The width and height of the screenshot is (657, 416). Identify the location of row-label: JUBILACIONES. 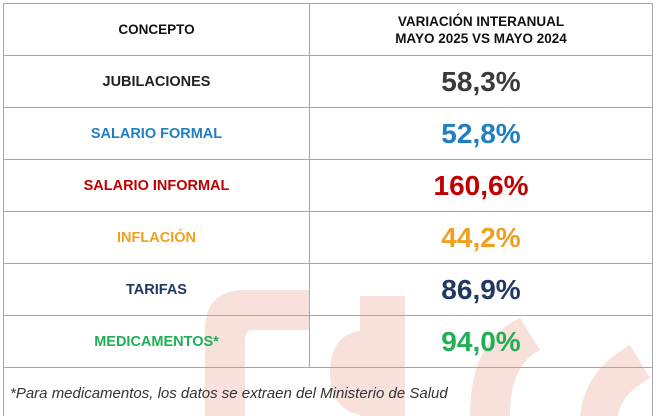
(156, 81).